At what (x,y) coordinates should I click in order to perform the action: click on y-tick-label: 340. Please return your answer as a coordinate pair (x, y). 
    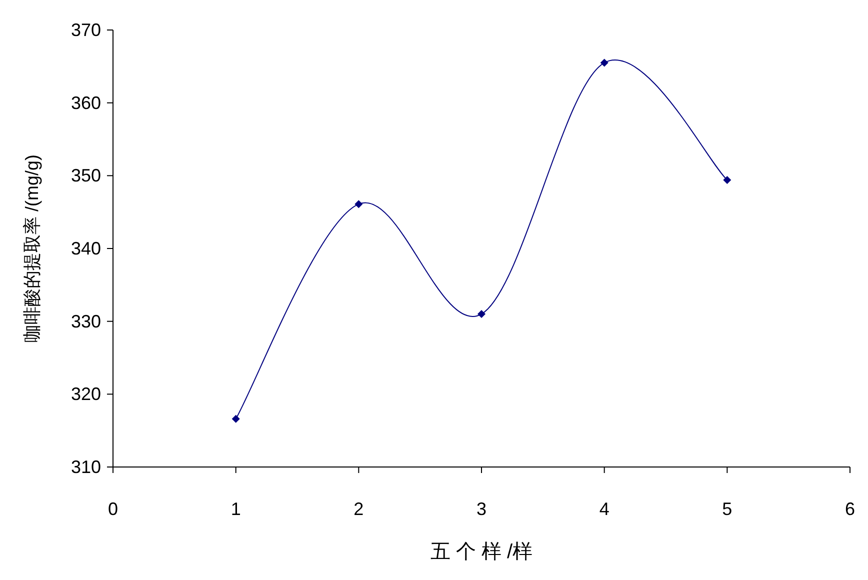
    Looking at the image, I should click on (85, 248).